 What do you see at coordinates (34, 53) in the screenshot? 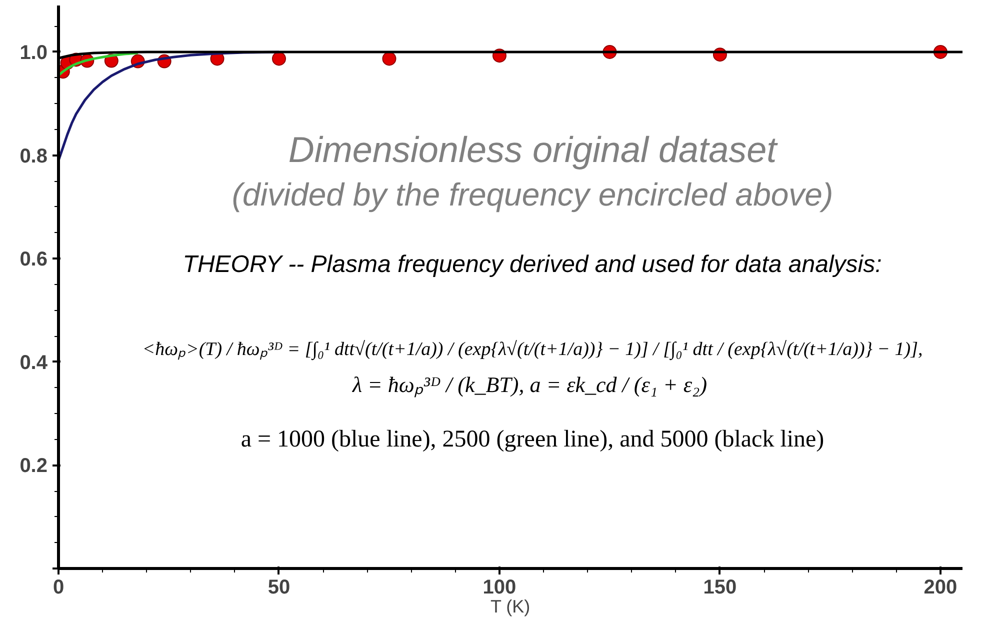
I see `y-tick-label: 1.0` at bounding box center [34, 53].